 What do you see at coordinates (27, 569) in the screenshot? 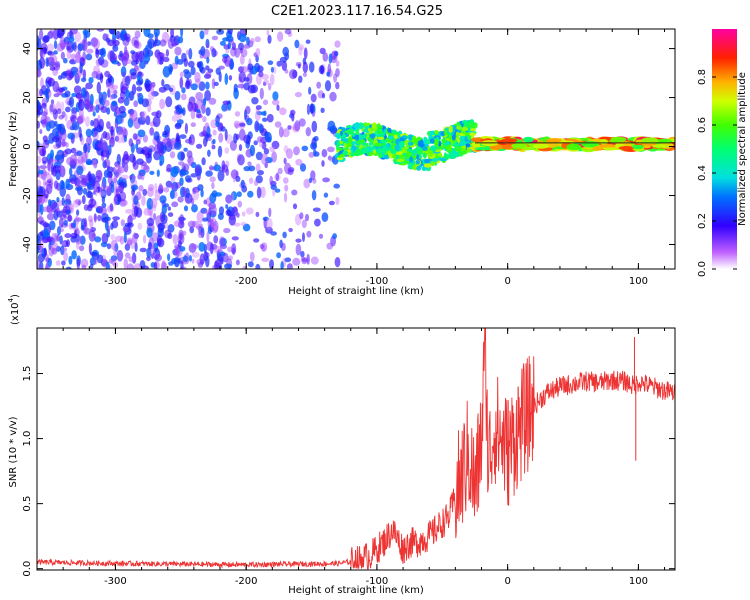
I see `y-tick-label: 0.0` at bounding box center [27, 569].